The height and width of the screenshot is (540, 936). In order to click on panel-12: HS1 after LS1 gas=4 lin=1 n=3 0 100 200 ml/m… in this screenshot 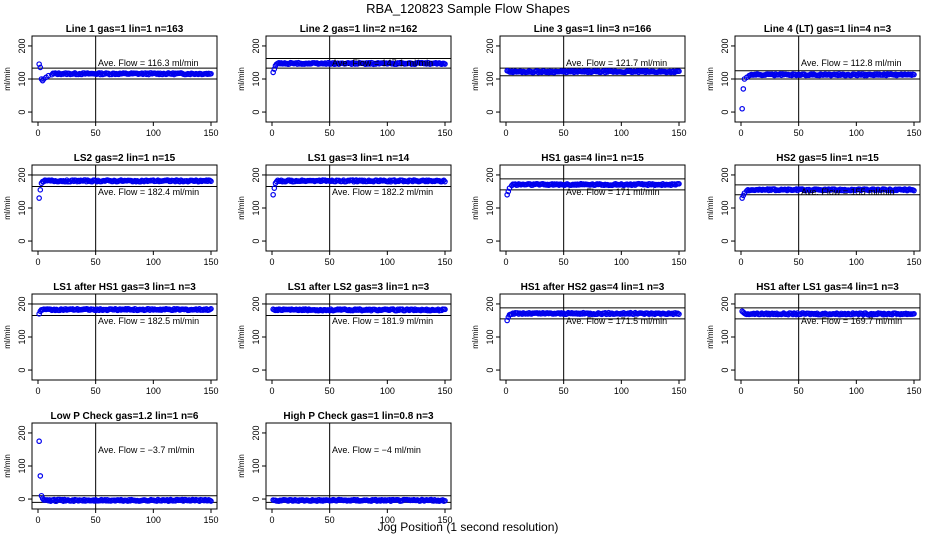, I will do `click(814, 339)`.